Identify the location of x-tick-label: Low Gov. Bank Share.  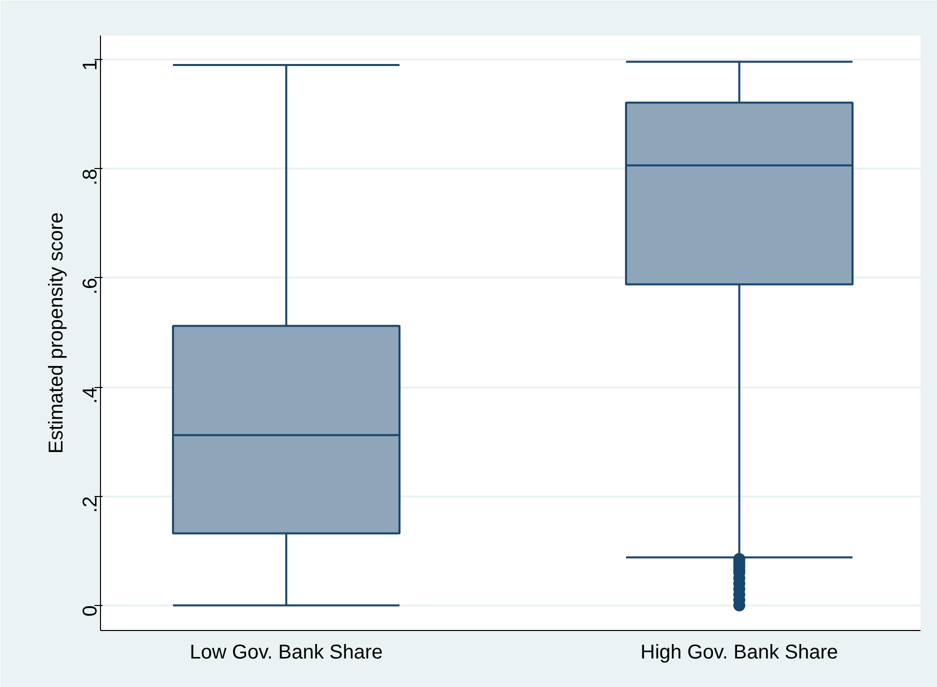
(286, 653).